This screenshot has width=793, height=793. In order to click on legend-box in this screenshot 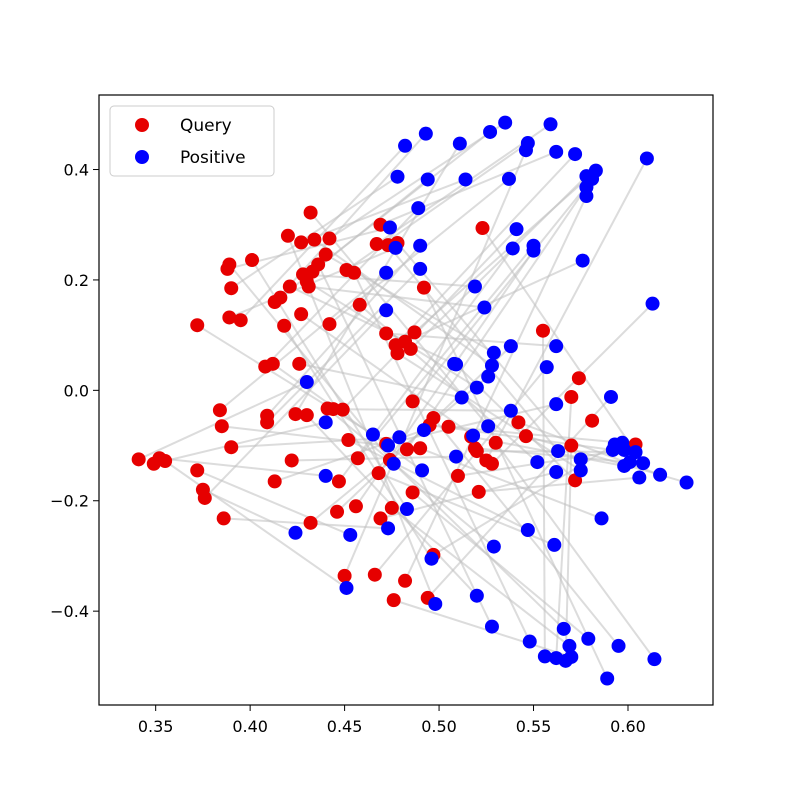, I will do `click(192, 141)`.